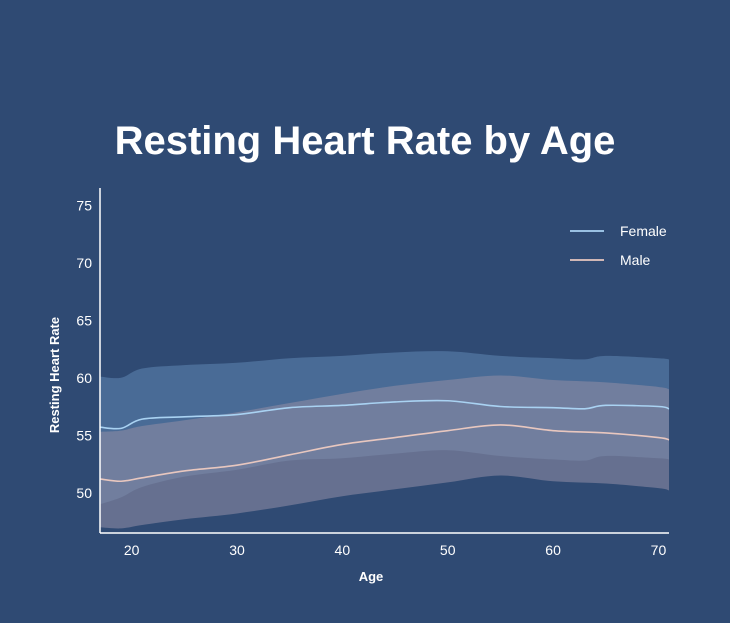  What do you see at coordinates (84, 320) in the screenshot?
I see `y-tick-label: 65` at bounding box center [84, 320].